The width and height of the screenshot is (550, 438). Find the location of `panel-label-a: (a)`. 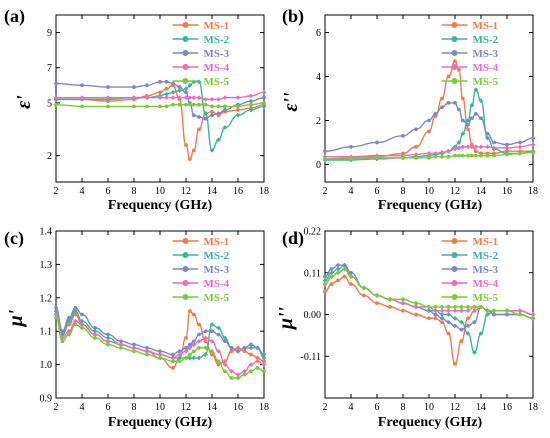

panel-label-a: (a) is located at coordinates (14, 16).